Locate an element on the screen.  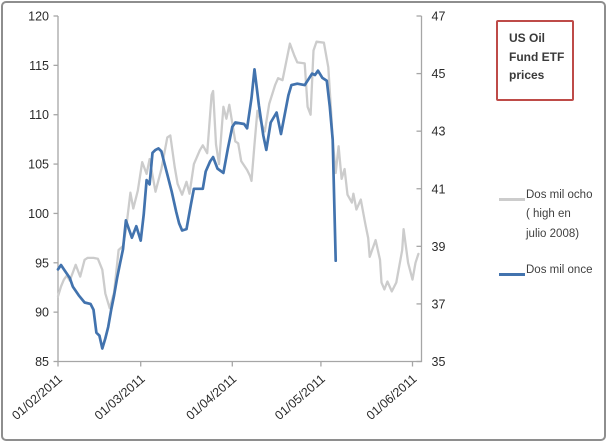
left-axis-tick-label: 110 is located at coordinates (39, 115).